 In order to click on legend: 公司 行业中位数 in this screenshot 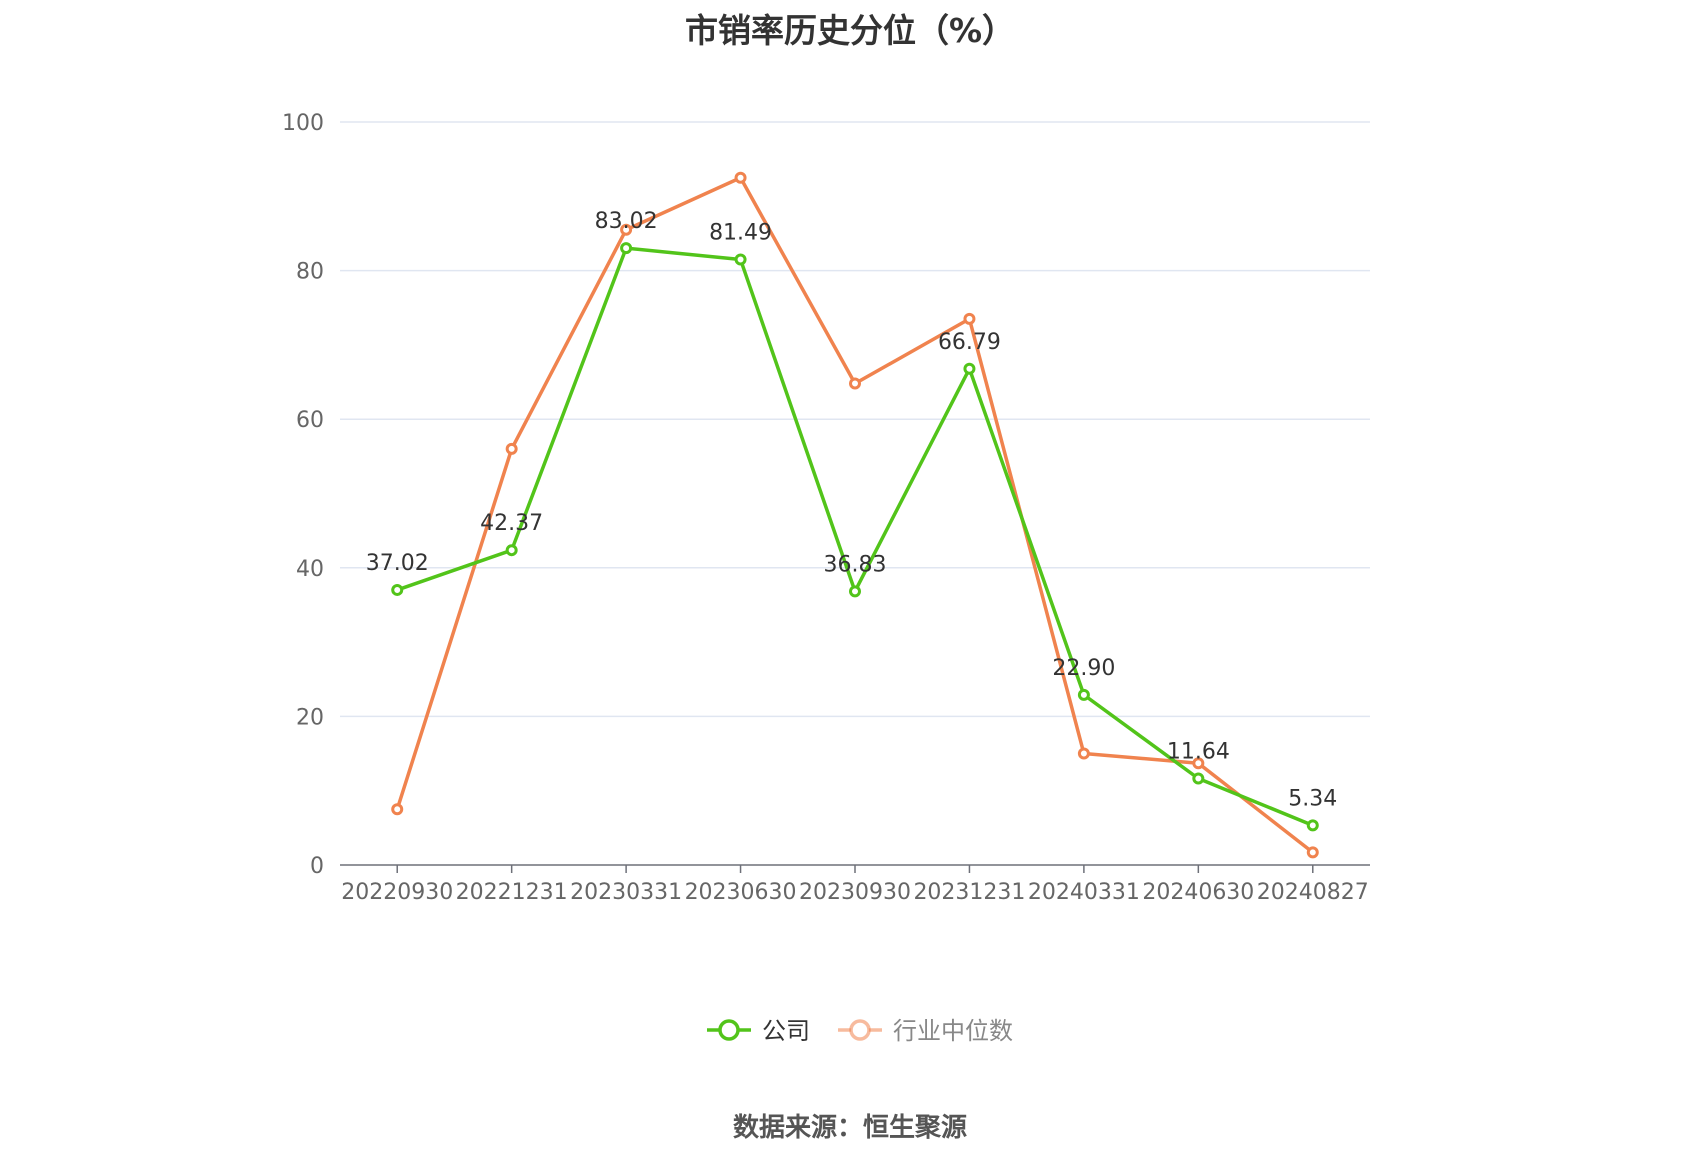, I will do `click(860, 1031)`.